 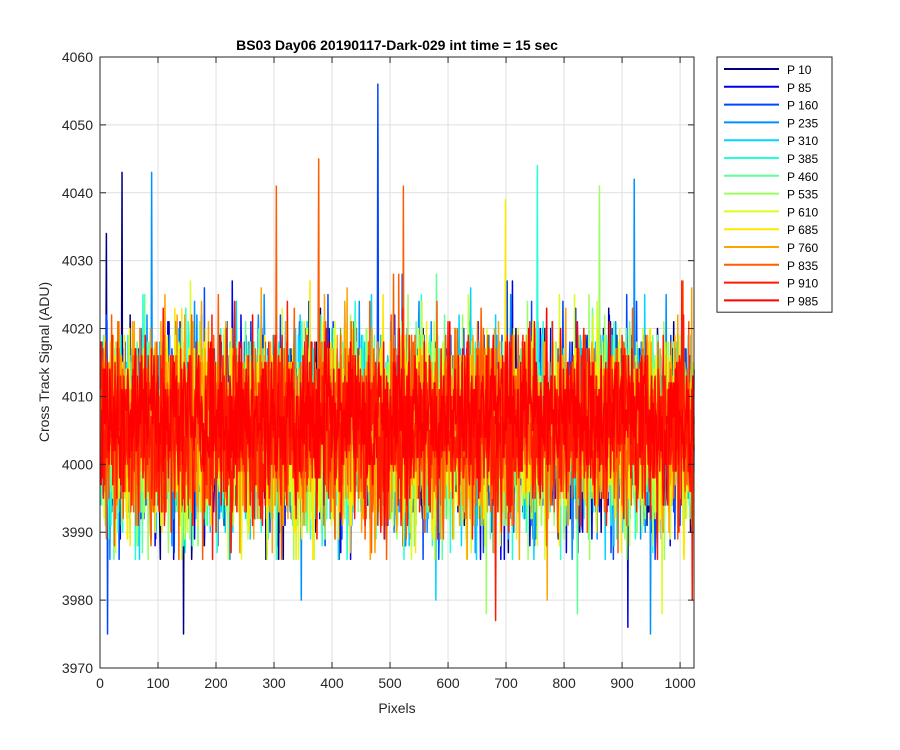 I want to click on x-tick-label: 100, so click(x=158, y=683).